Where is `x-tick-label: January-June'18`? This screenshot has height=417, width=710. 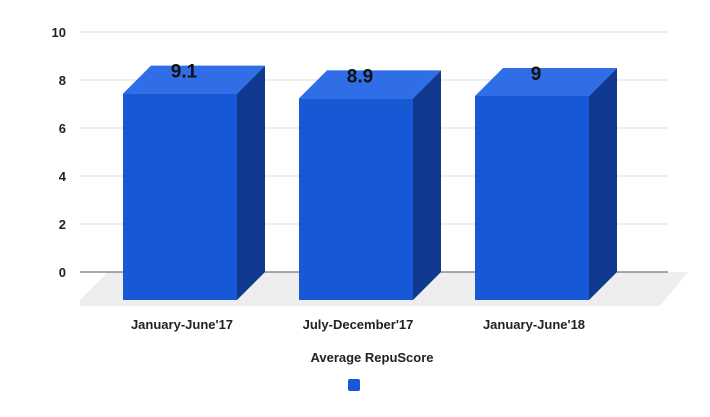 x-tick-label: January-June'18 is located at coordinates (534, 324).